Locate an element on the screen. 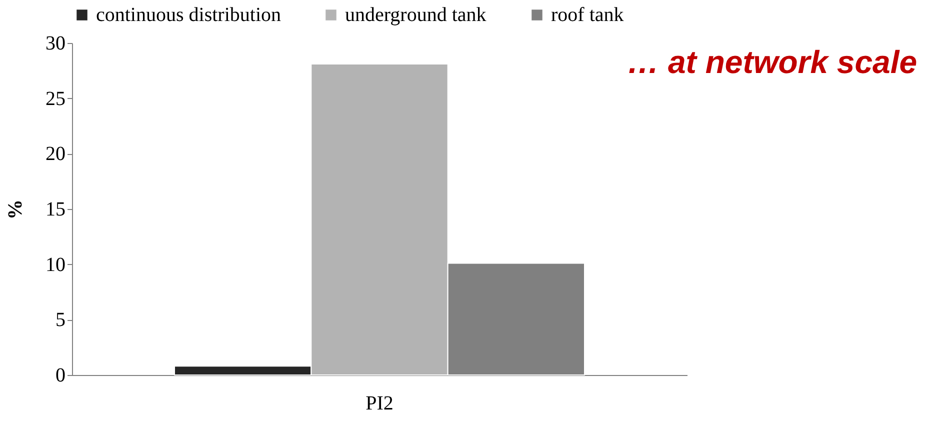 This screenshot has width=928, height=442. y-tick-label: 30 is located at coordinates (56, 43).